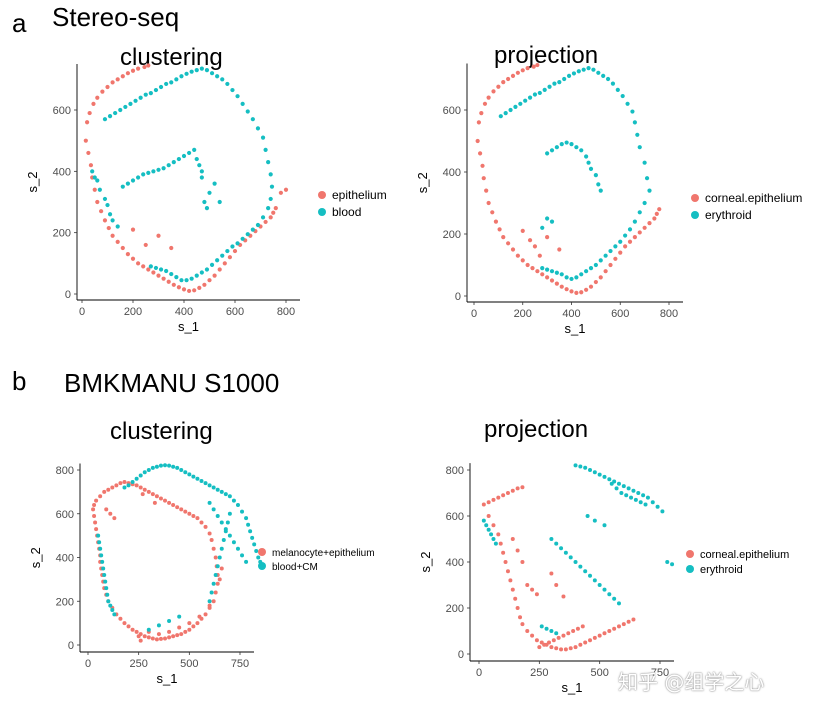 The width and height of the screenshot is (814, 712). Describe the element at coordinates (523, 314) in the screenshot. I see `x-tick-label: 200` at that location.